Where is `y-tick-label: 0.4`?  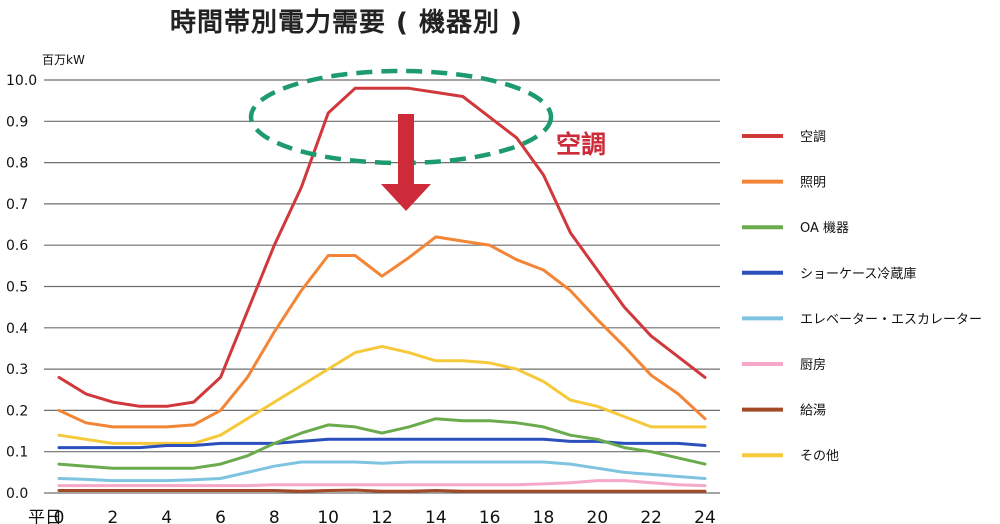
y-tick-label: 0.4 is located at coordinates (17, 329).